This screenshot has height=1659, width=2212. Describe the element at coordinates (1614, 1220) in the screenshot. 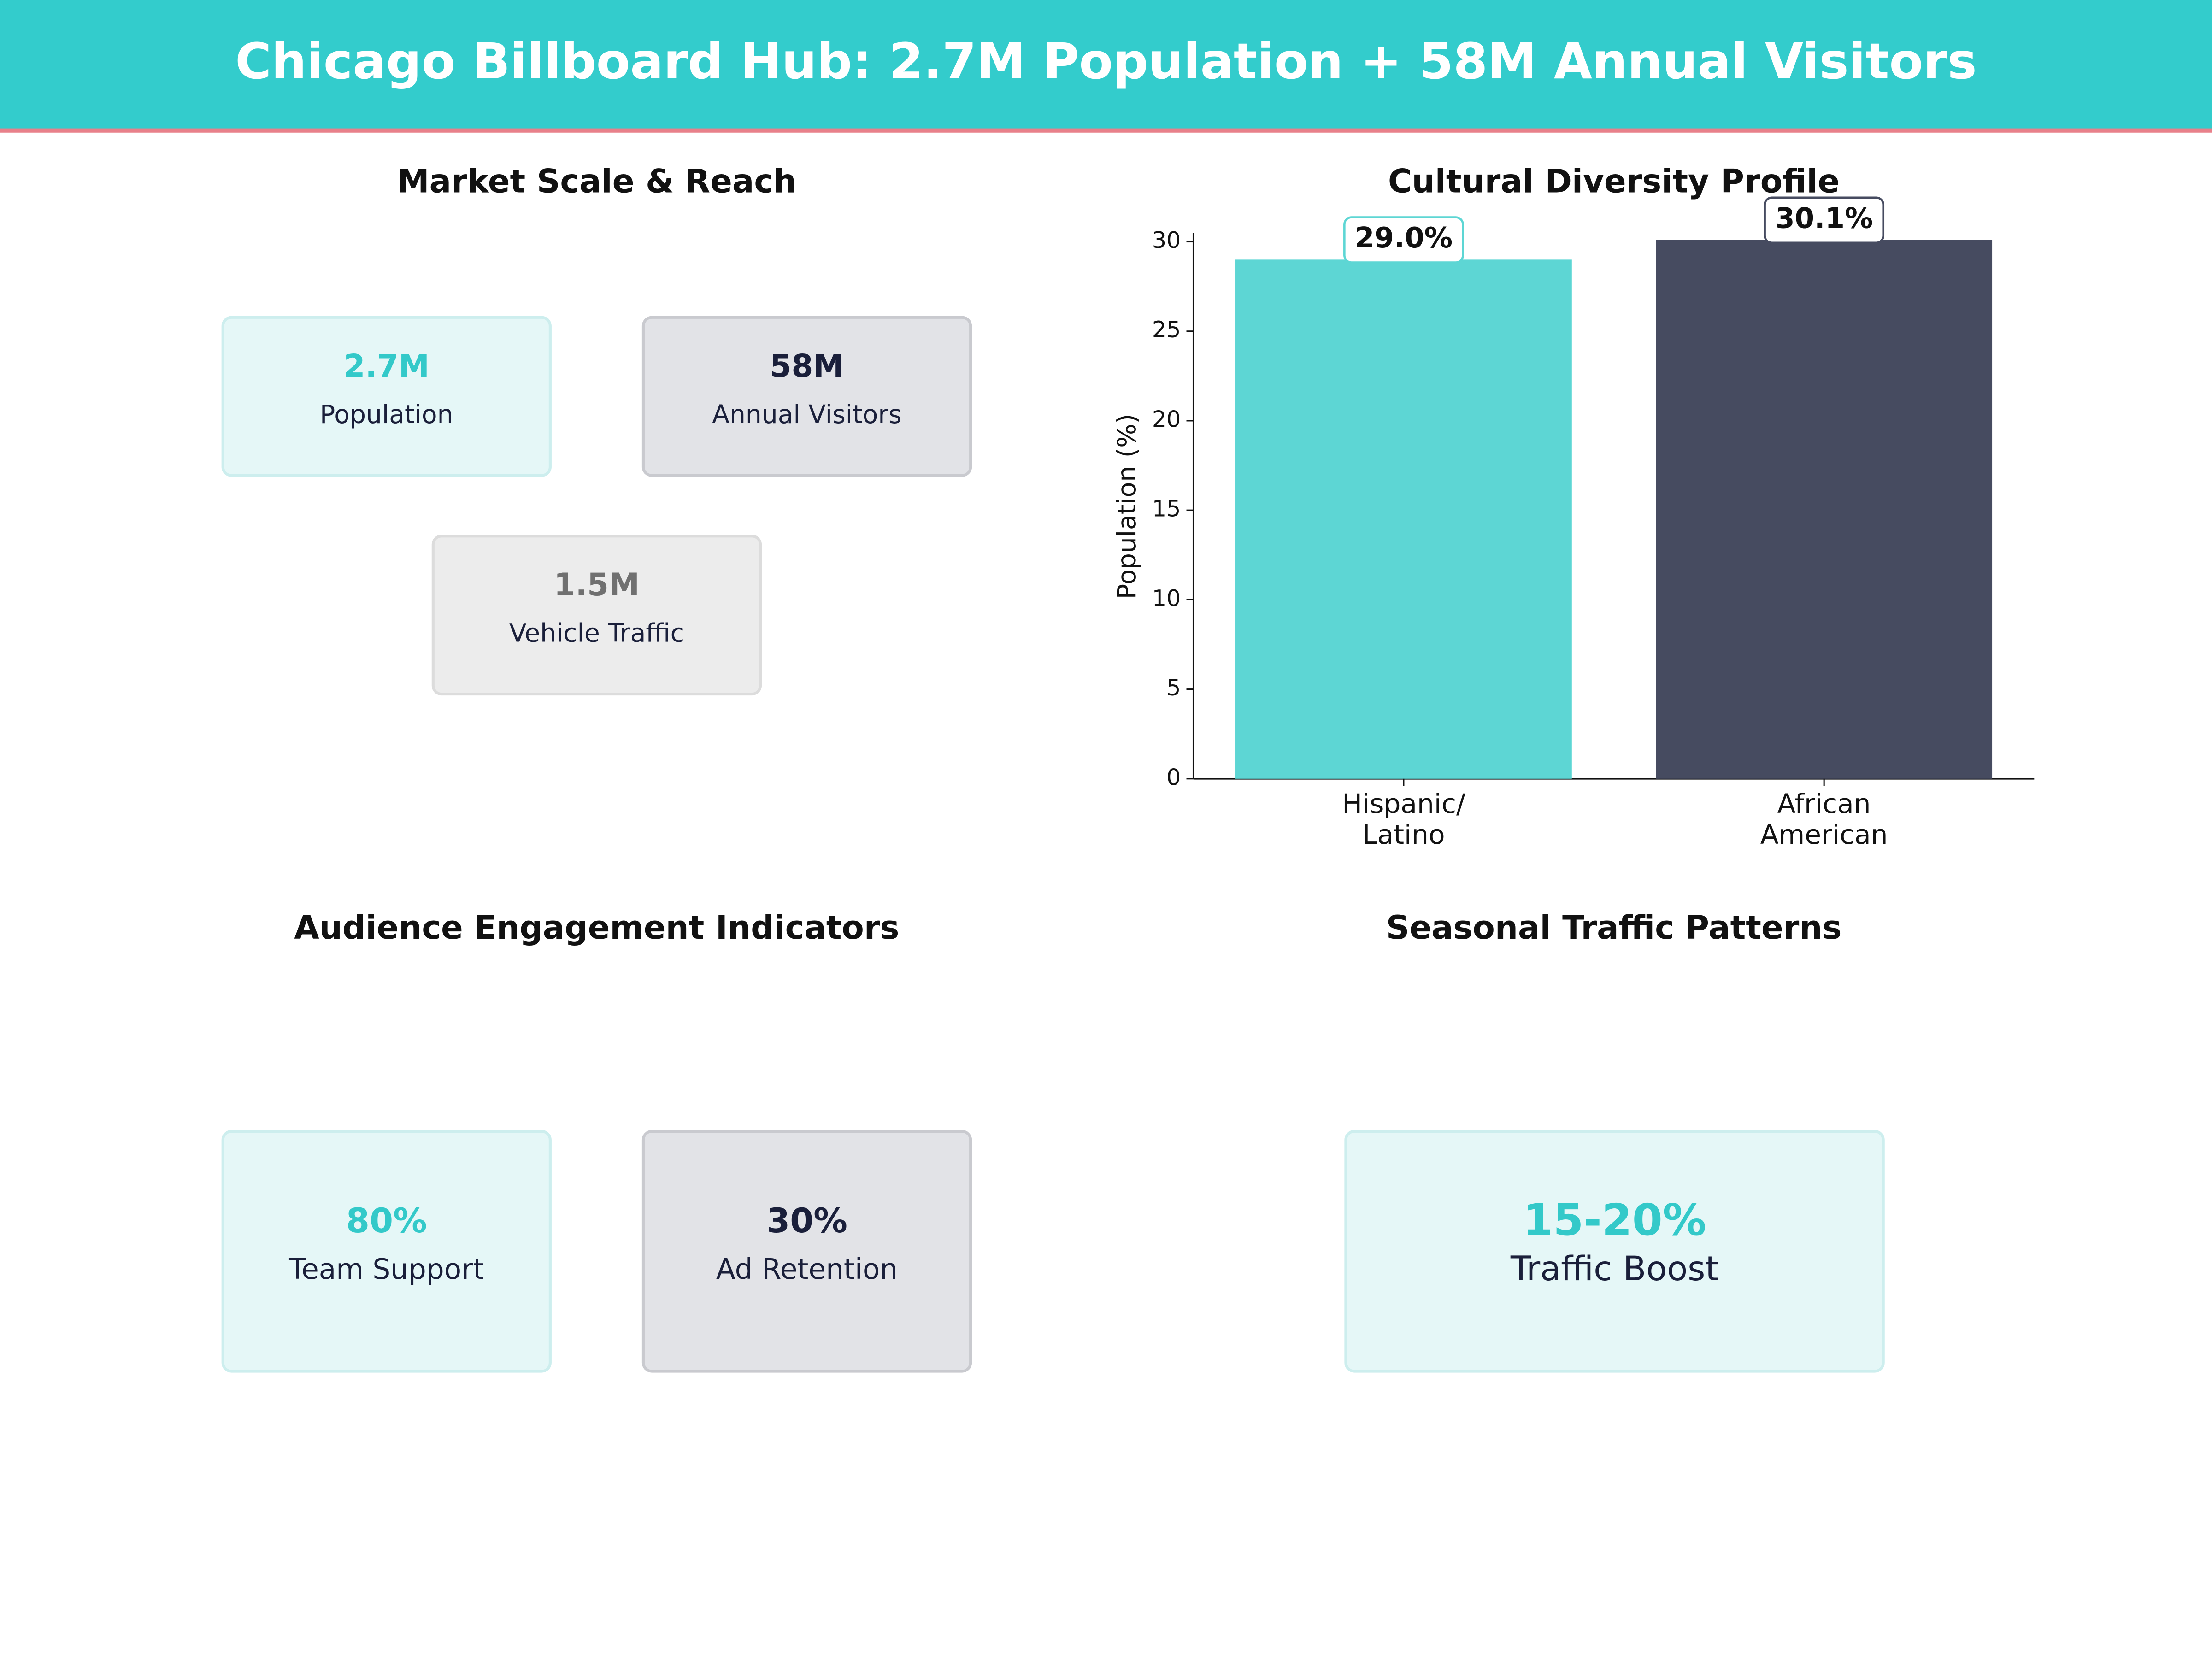

I see `metric-value: 15-20%` at that location.